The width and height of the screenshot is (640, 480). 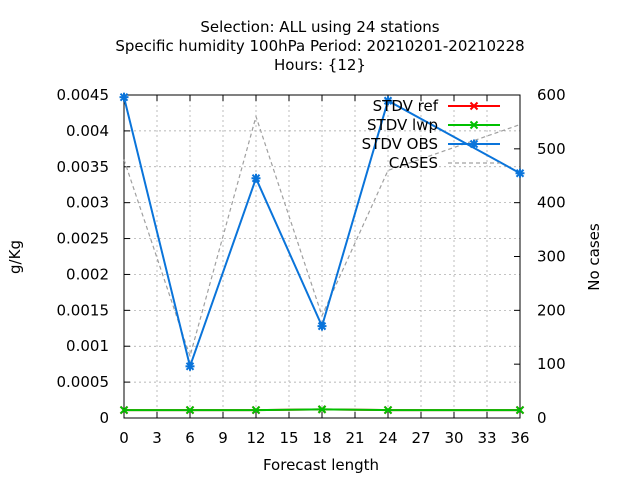 What do you see at coordinates (87, 346) in the screenshot?
I see `y-tick-label: 0.001` at bounding box center [87, 346].